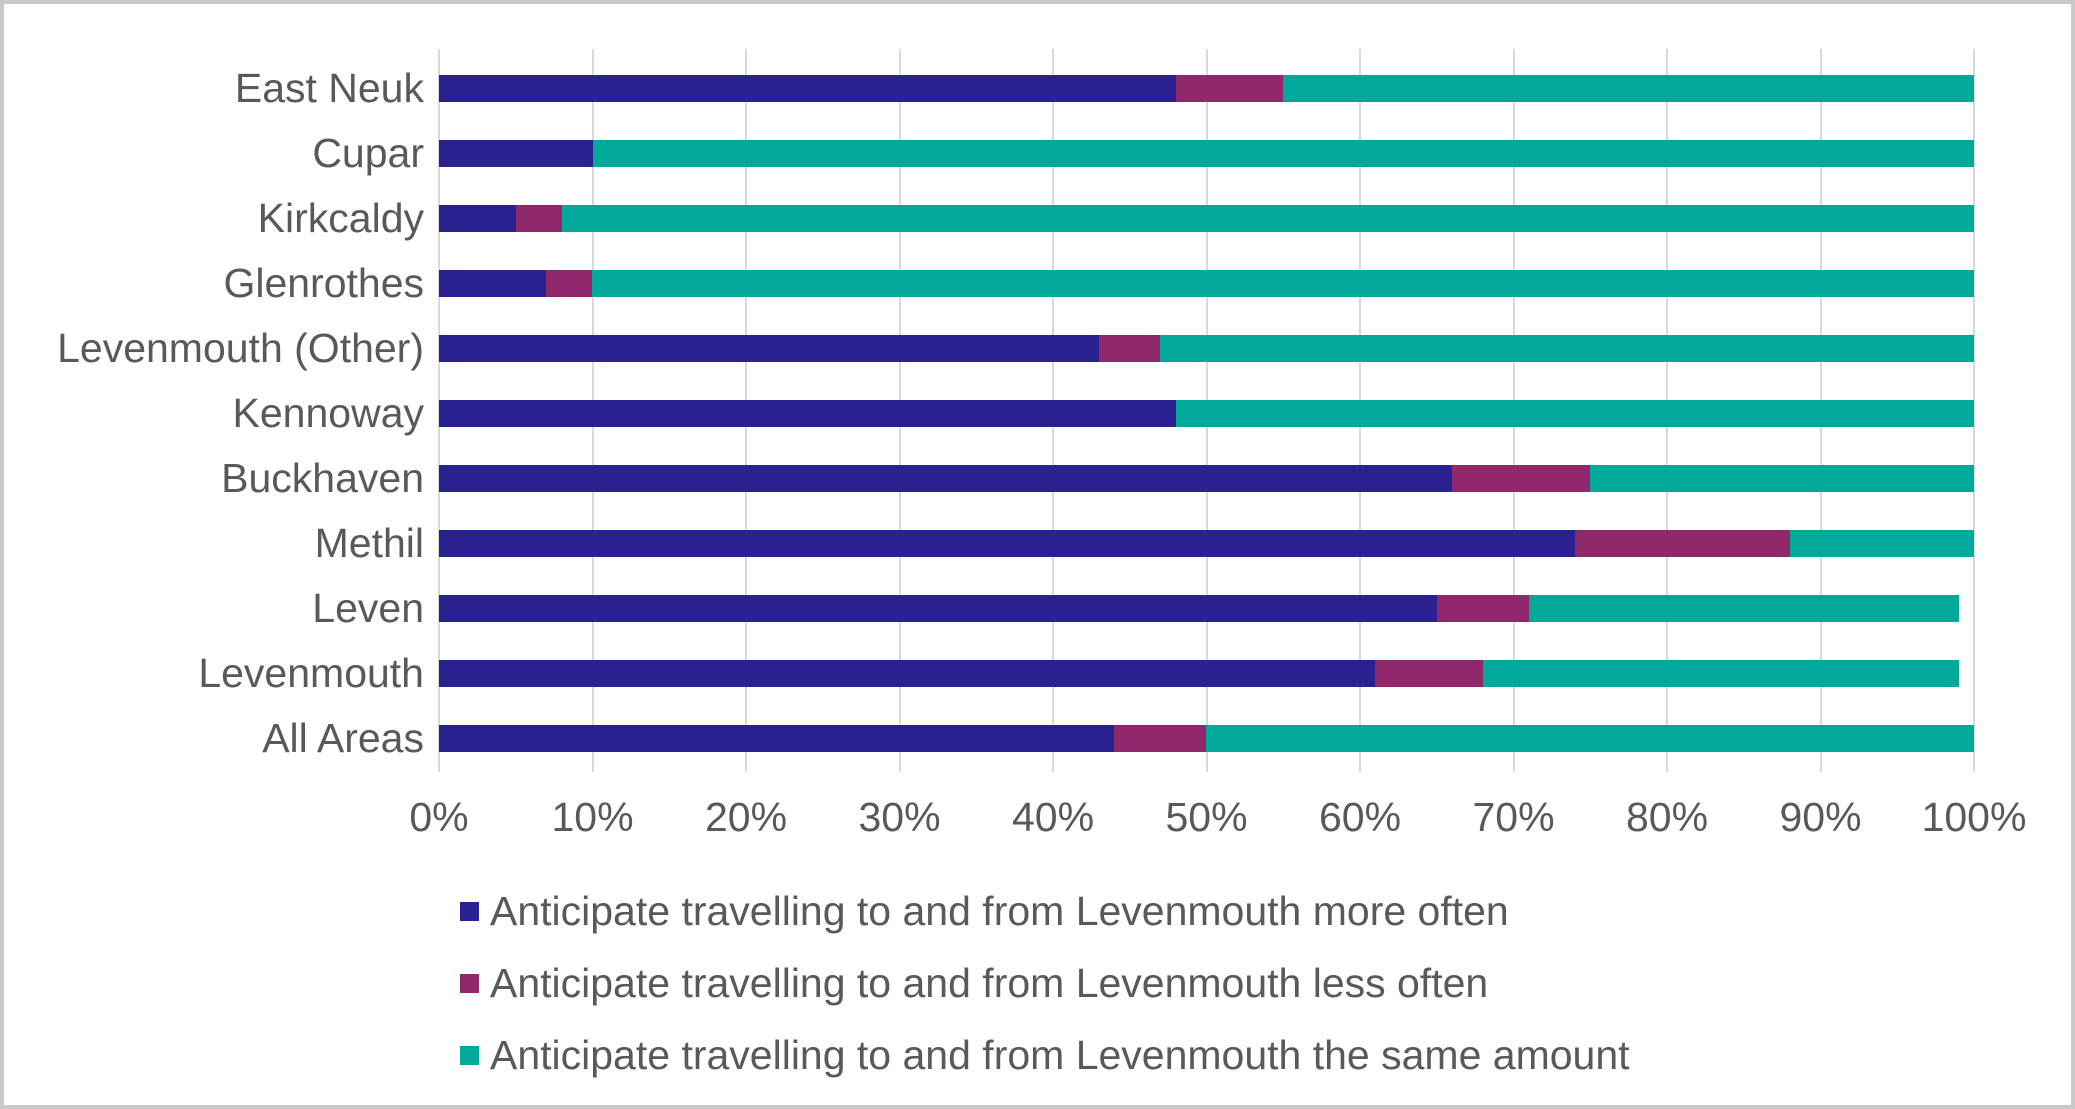 The image size is (2075, 1109). Describe the element at coordinates (439, 817) in the screenshot. I see `x-tick-label: 0%` at that location.